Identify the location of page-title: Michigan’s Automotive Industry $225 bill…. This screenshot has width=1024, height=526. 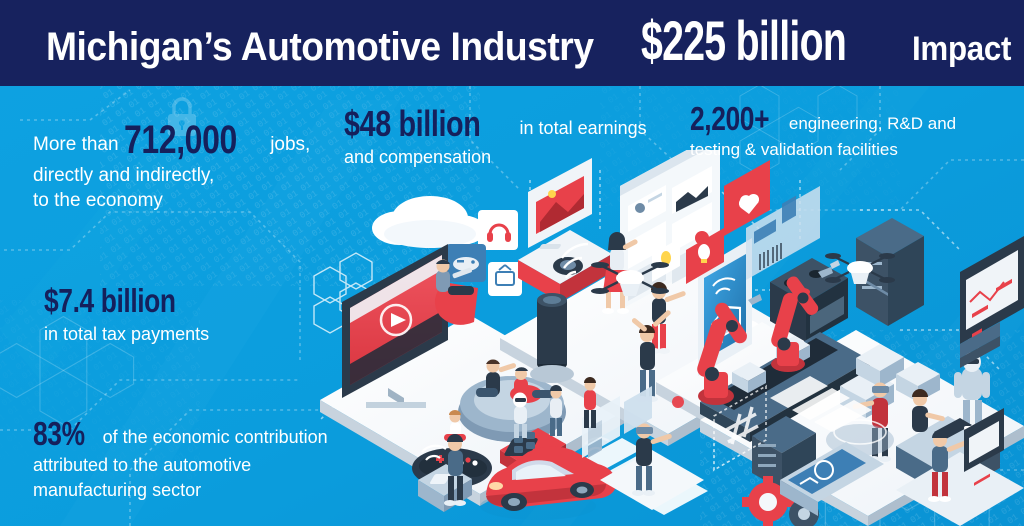
(510, 40).